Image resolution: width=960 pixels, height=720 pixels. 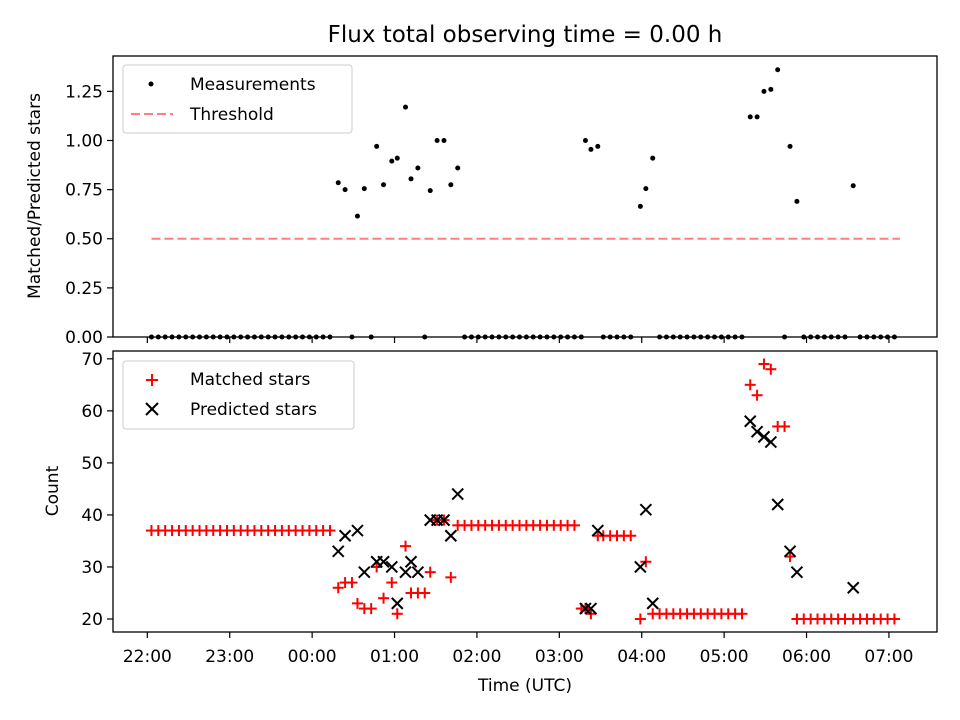 I want to click on top-y-tick-label: 1.00, so click(x=84, y=141).